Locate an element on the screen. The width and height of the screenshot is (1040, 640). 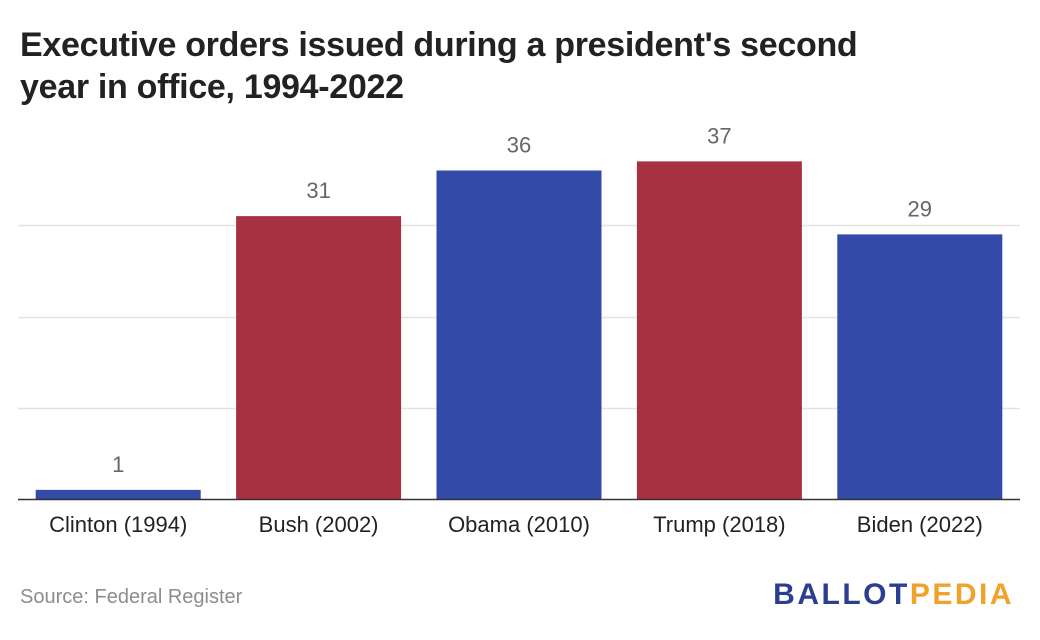
logo-pedia-text: PEDIA is located at coordinates (961, 594).